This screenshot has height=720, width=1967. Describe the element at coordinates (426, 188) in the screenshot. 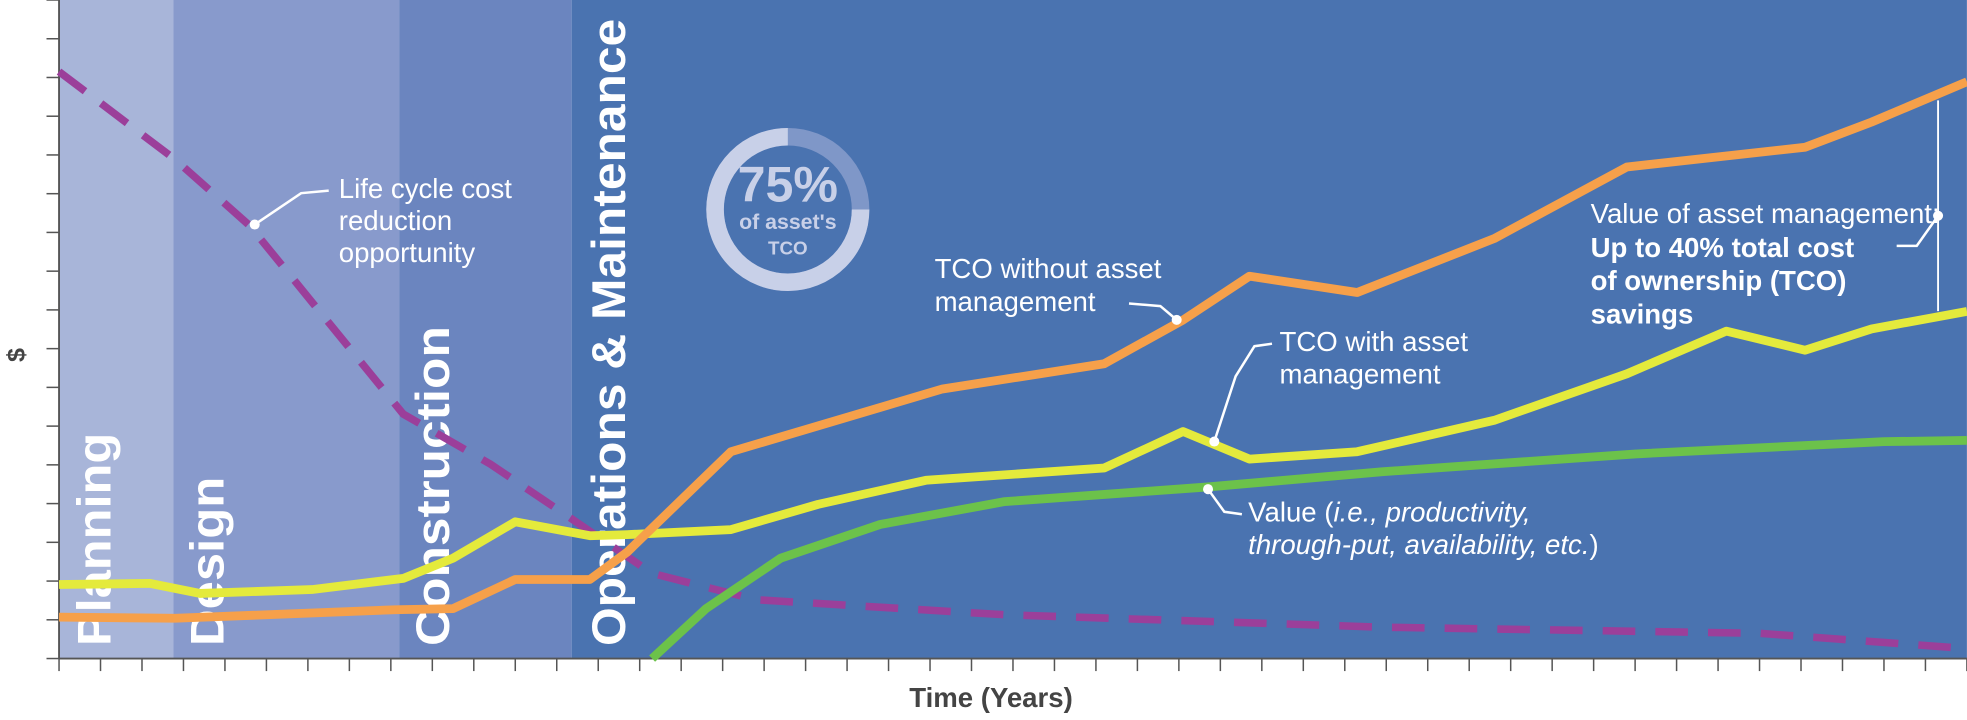

I see `annotation: Life cycle cost` at that location.